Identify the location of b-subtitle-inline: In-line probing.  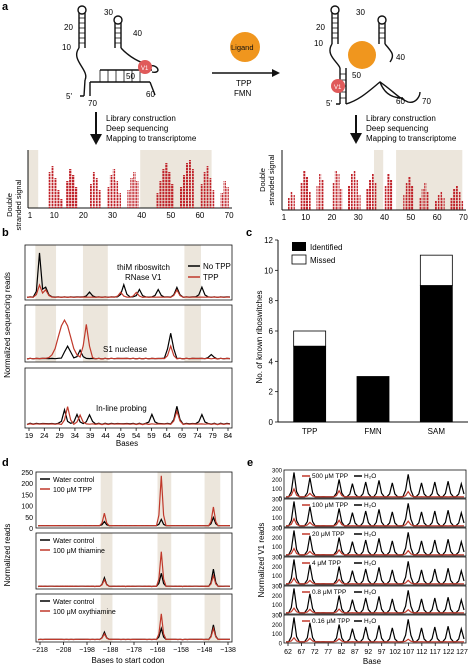
(121, 408).